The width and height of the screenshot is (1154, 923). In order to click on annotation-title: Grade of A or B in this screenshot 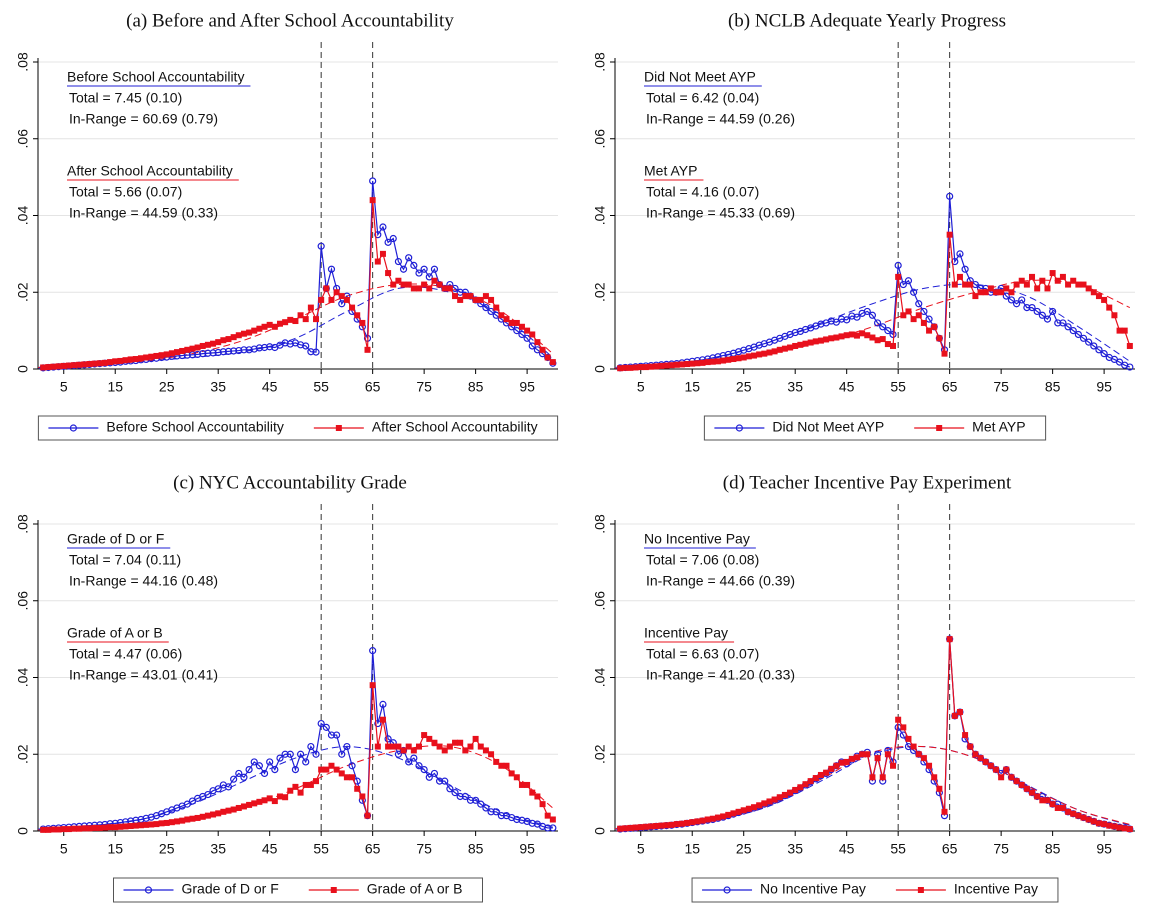, I will do `click(115, 633)`.